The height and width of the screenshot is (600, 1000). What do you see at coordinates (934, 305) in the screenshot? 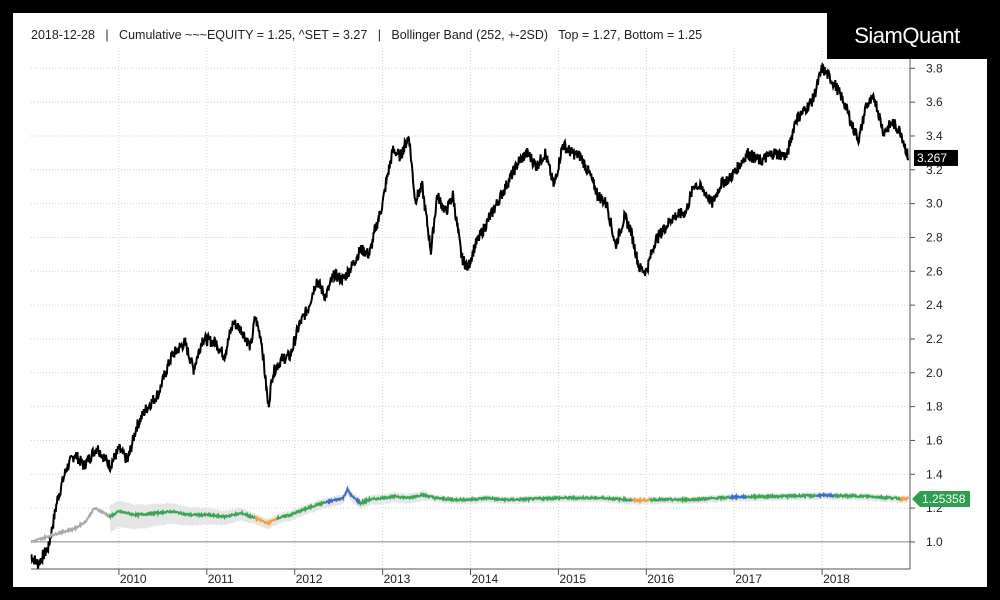
I see `y-tick-label: 2.4` at bounding box center [934, 305].